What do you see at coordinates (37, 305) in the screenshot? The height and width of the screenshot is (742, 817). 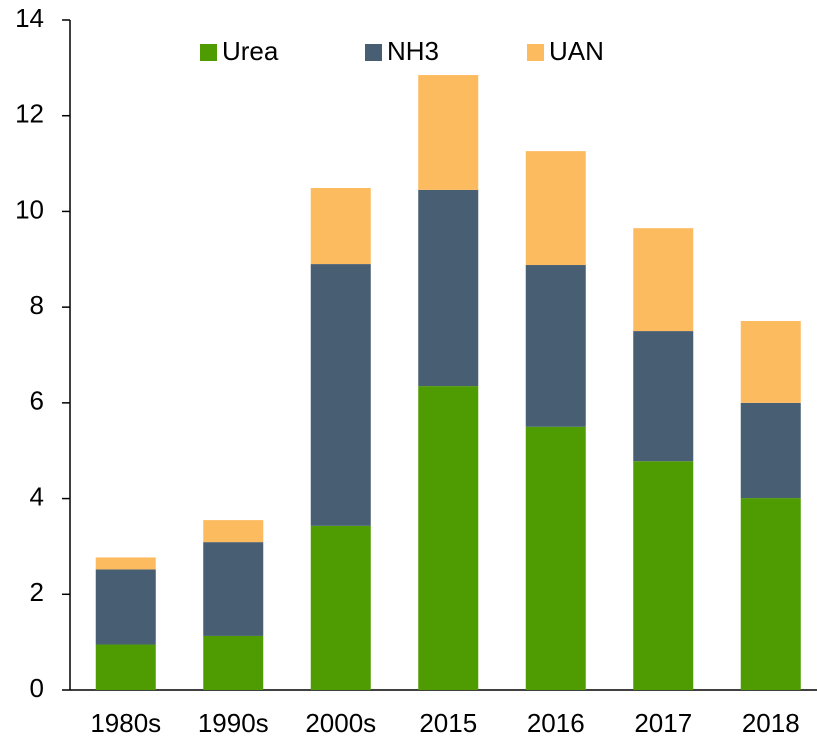 I see `y-tick-label: 8` at bounding box center [37, 305].